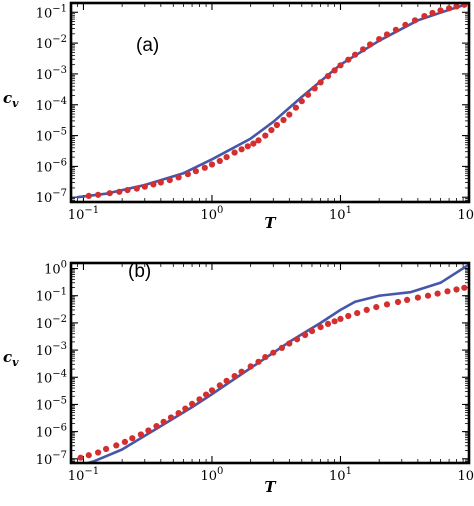 The height and width of the screenshot is (506, 474). I want to click on y-tick-label: 10⁻⁵, so click(51, 404).